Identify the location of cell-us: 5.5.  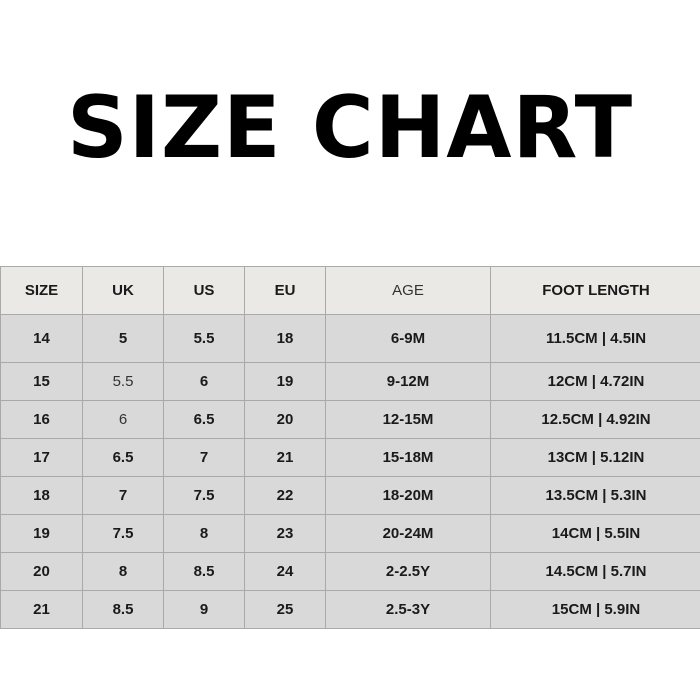
(204, 338).